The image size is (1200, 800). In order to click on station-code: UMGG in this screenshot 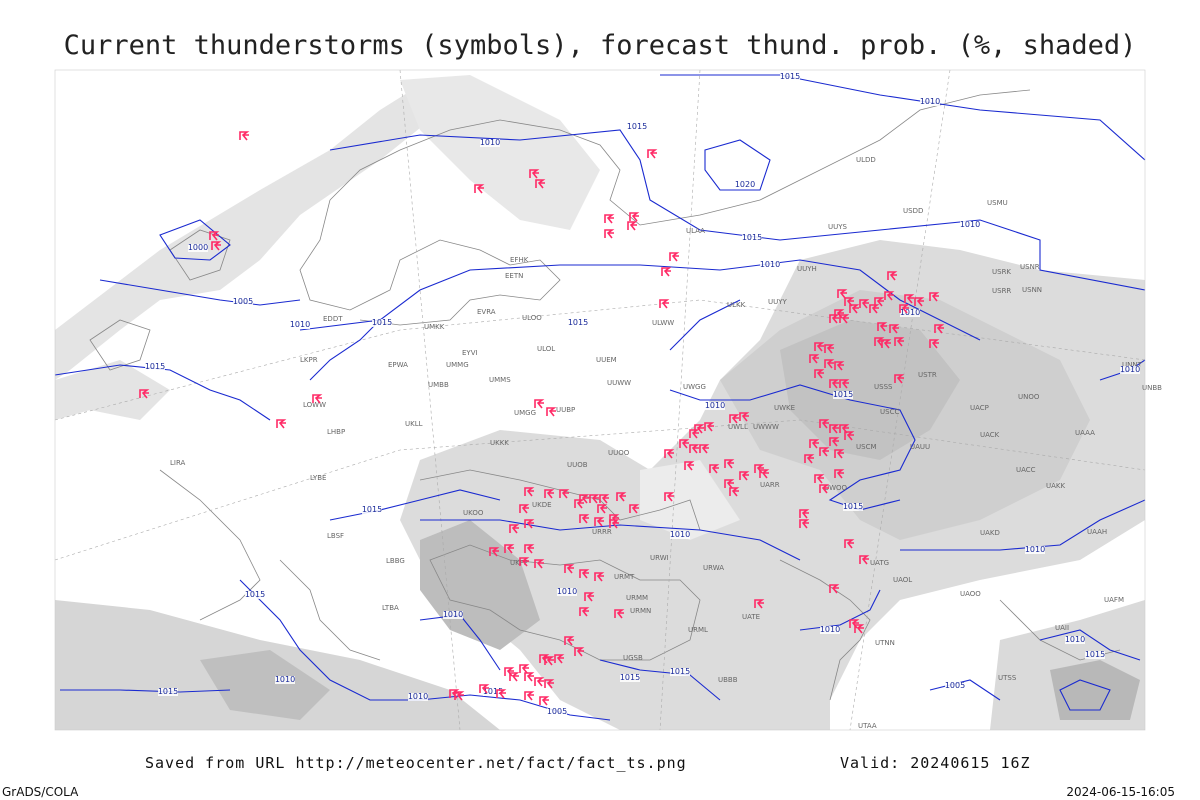, I will do `click(525, 413)`.